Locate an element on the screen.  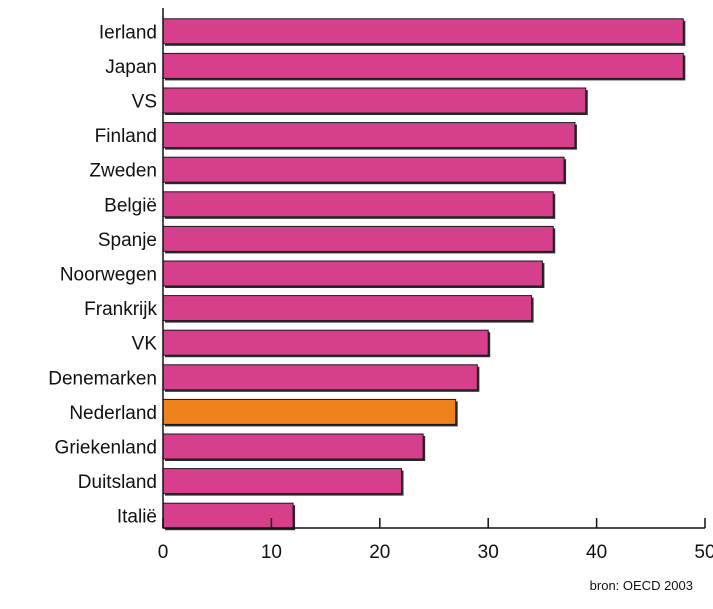
category-label: VK is located at coordinates (145, 344).